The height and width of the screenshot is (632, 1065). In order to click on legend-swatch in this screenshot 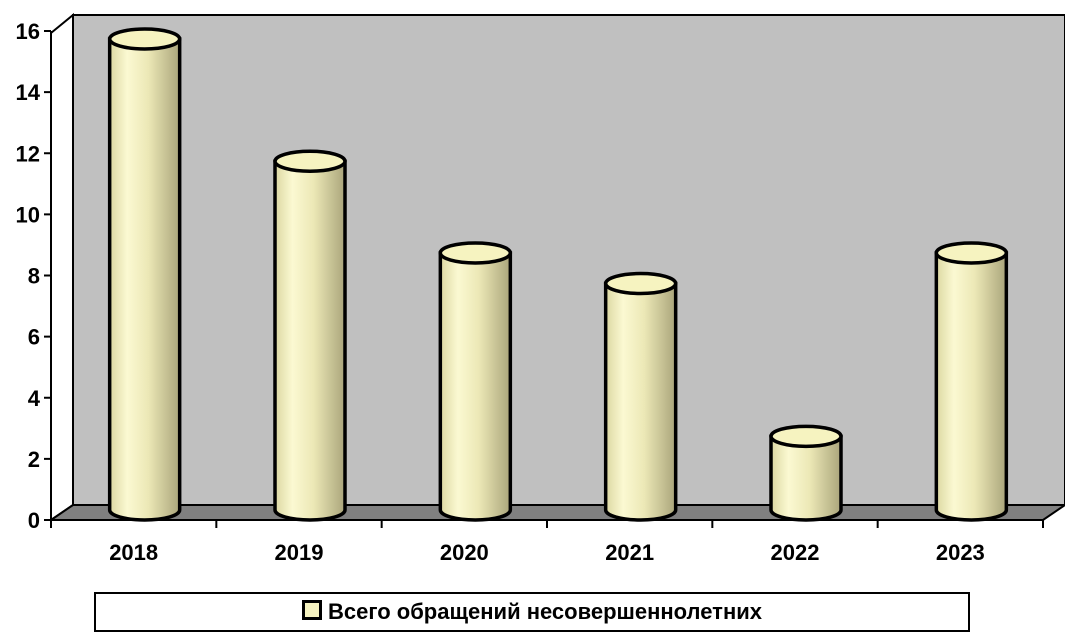, I will do `click(311, 610)`.